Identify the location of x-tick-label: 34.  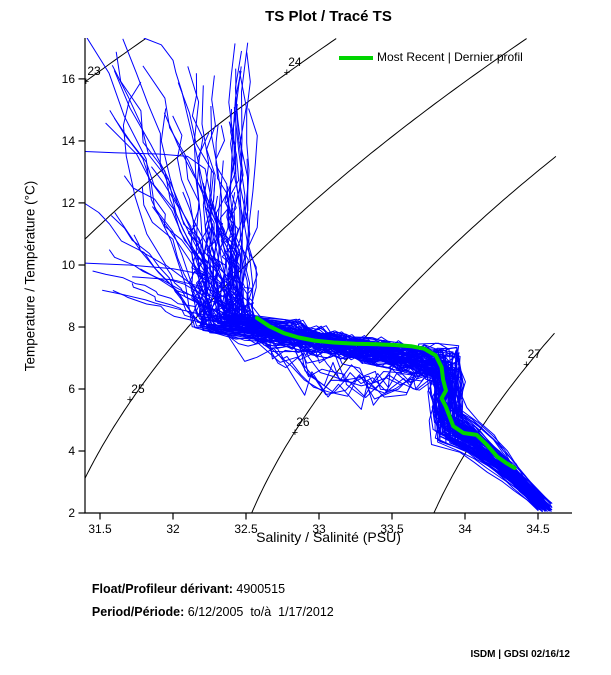
(465, 529).